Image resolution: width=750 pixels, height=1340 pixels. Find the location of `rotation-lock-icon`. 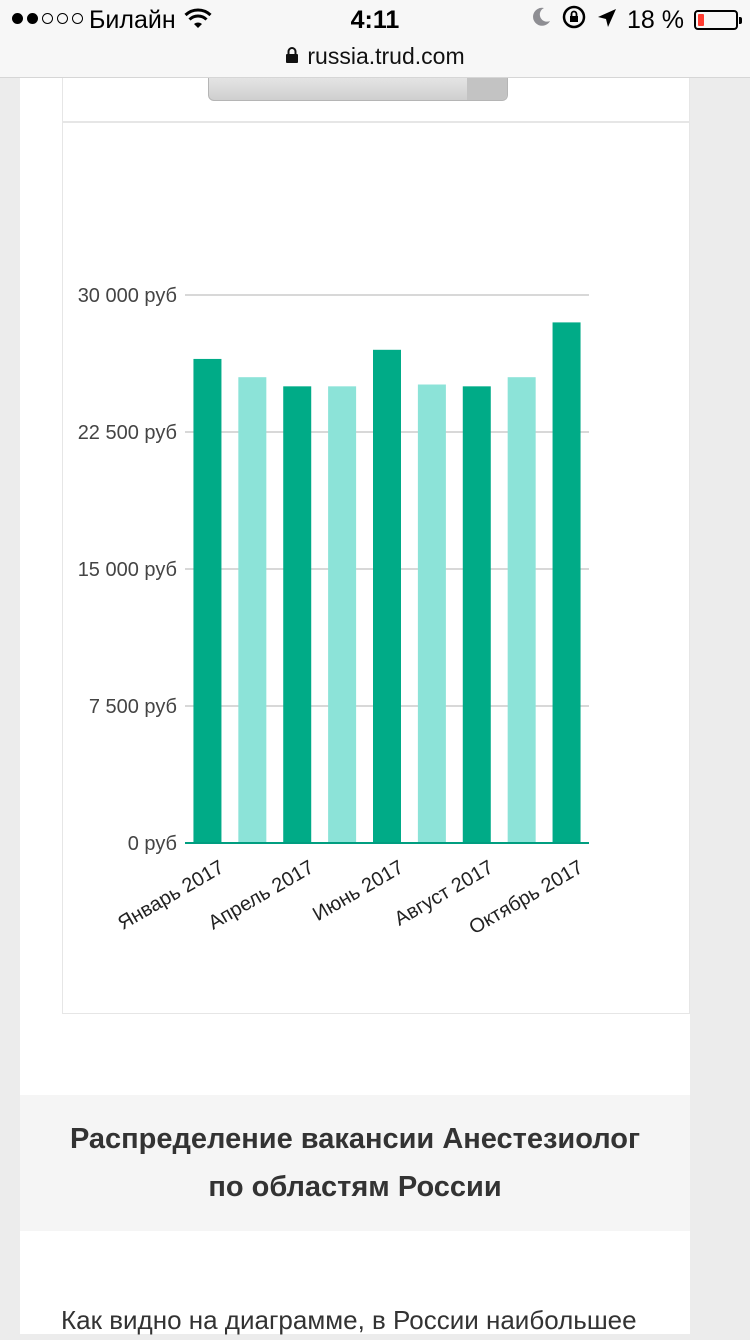

rotation-lock-icon is located at coordinates (574, 20).